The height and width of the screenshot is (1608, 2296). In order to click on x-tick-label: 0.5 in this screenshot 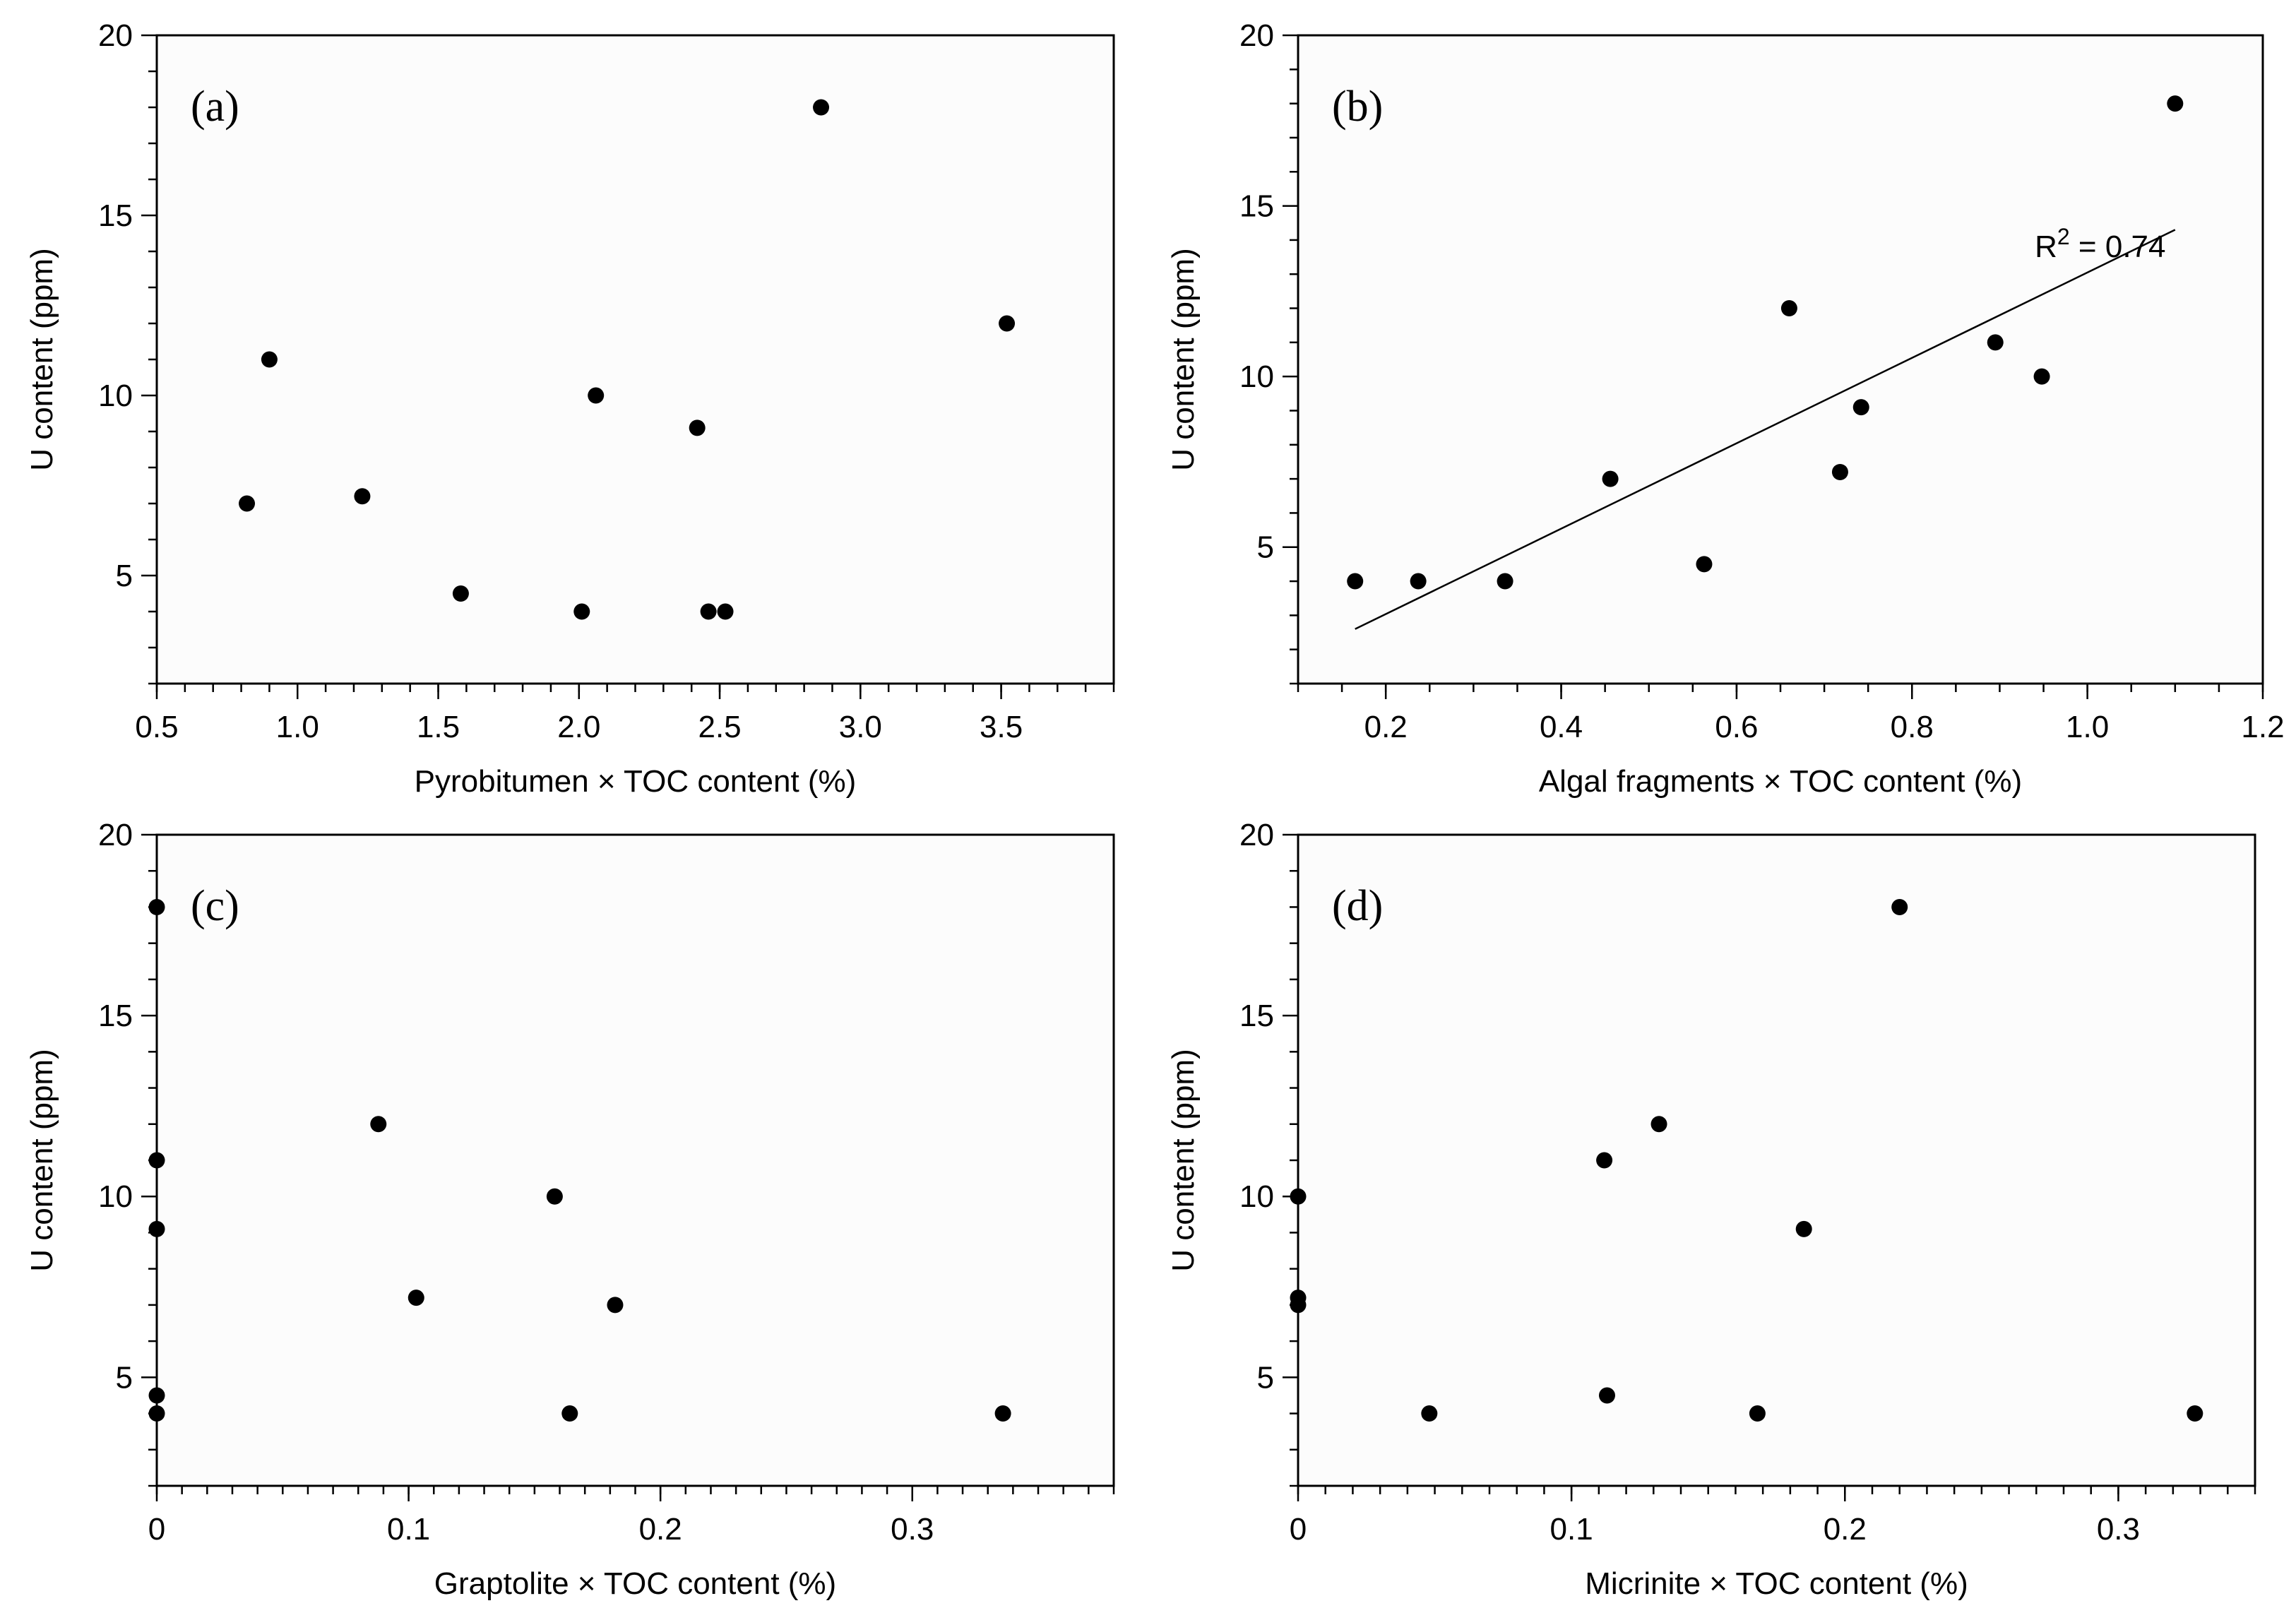, I will do `click(156, 727)`.